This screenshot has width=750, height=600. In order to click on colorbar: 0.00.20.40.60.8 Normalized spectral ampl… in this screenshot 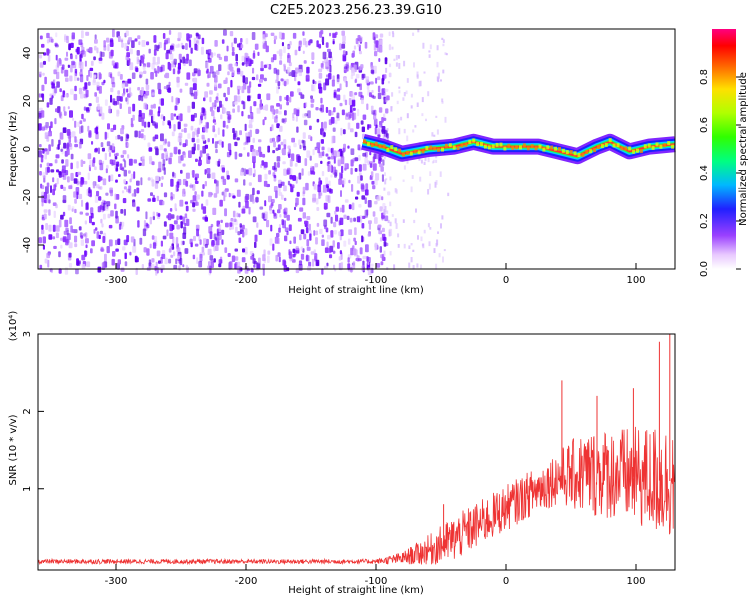, I will do `click(724, 153)`.